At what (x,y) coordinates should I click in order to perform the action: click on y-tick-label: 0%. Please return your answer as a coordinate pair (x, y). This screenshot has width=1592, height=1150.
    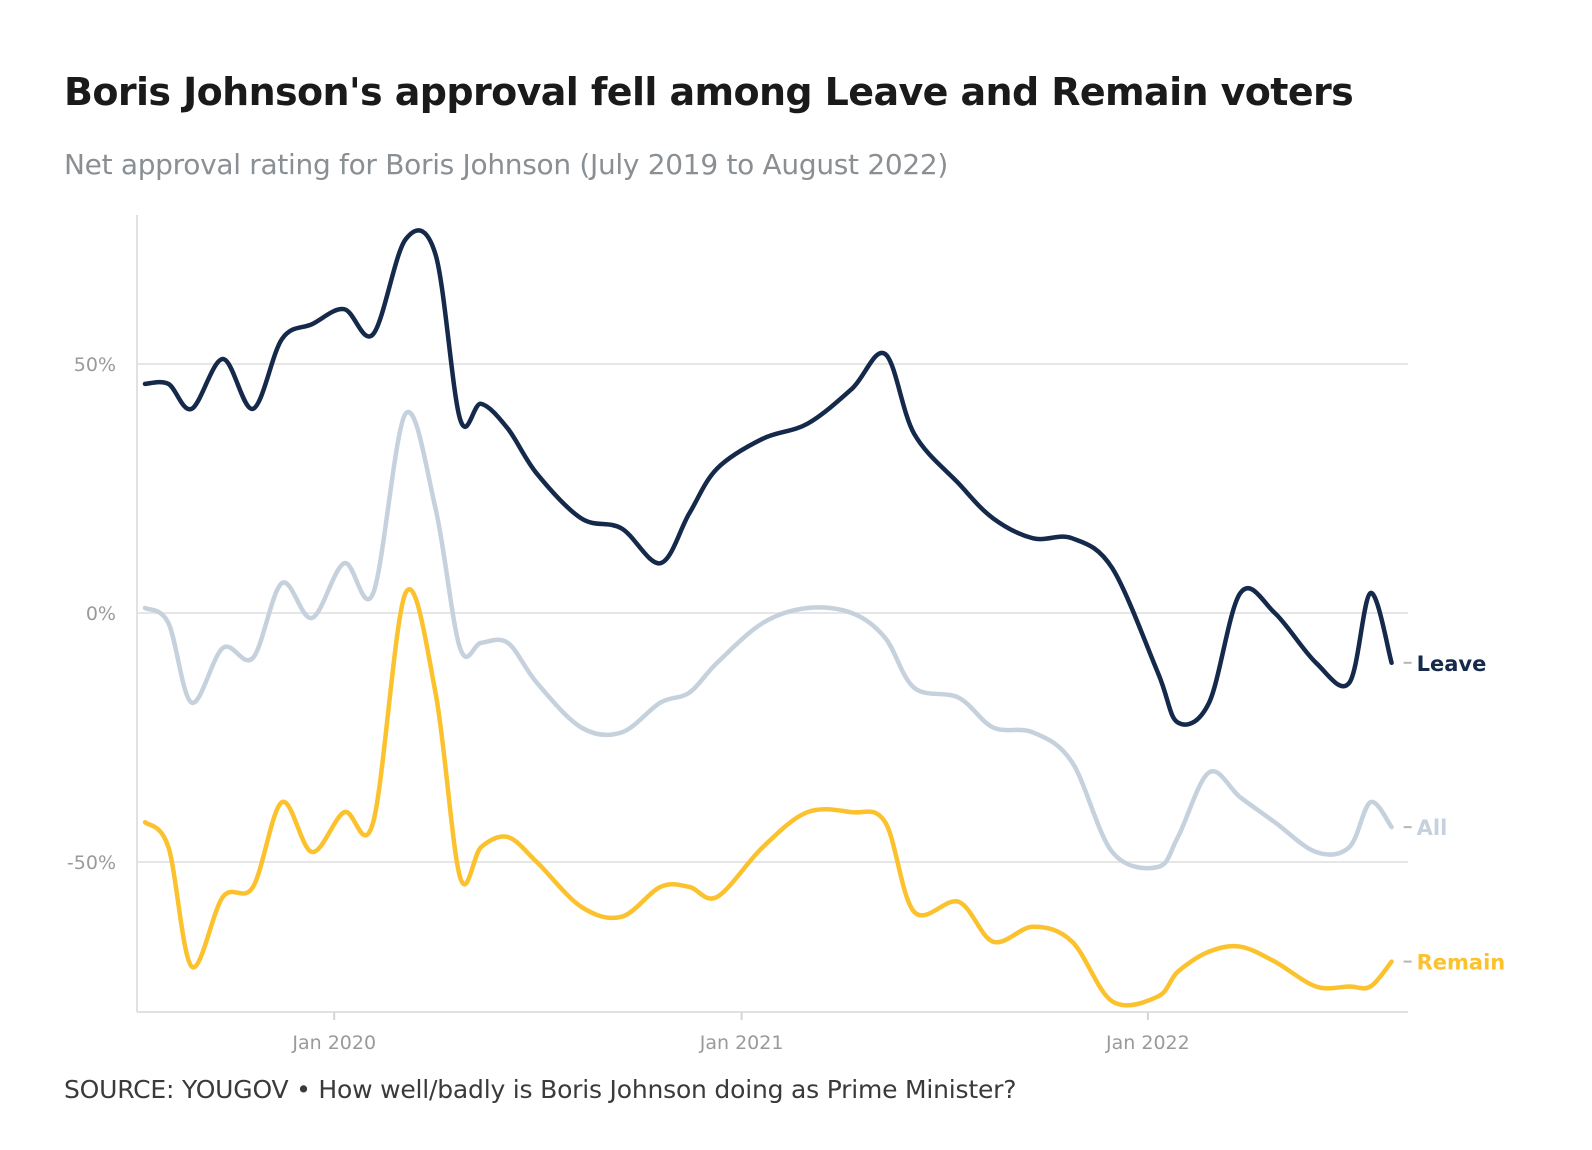
    Looking at the image, I should click on (101, 614).